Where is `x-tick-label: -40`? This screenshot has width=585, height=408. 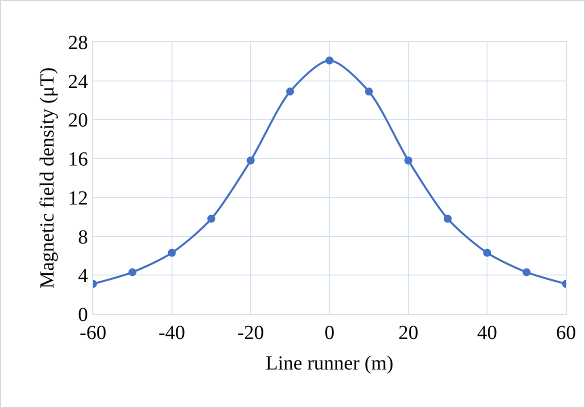
x-tick-label: -40 is located at coordinates (172, 333).